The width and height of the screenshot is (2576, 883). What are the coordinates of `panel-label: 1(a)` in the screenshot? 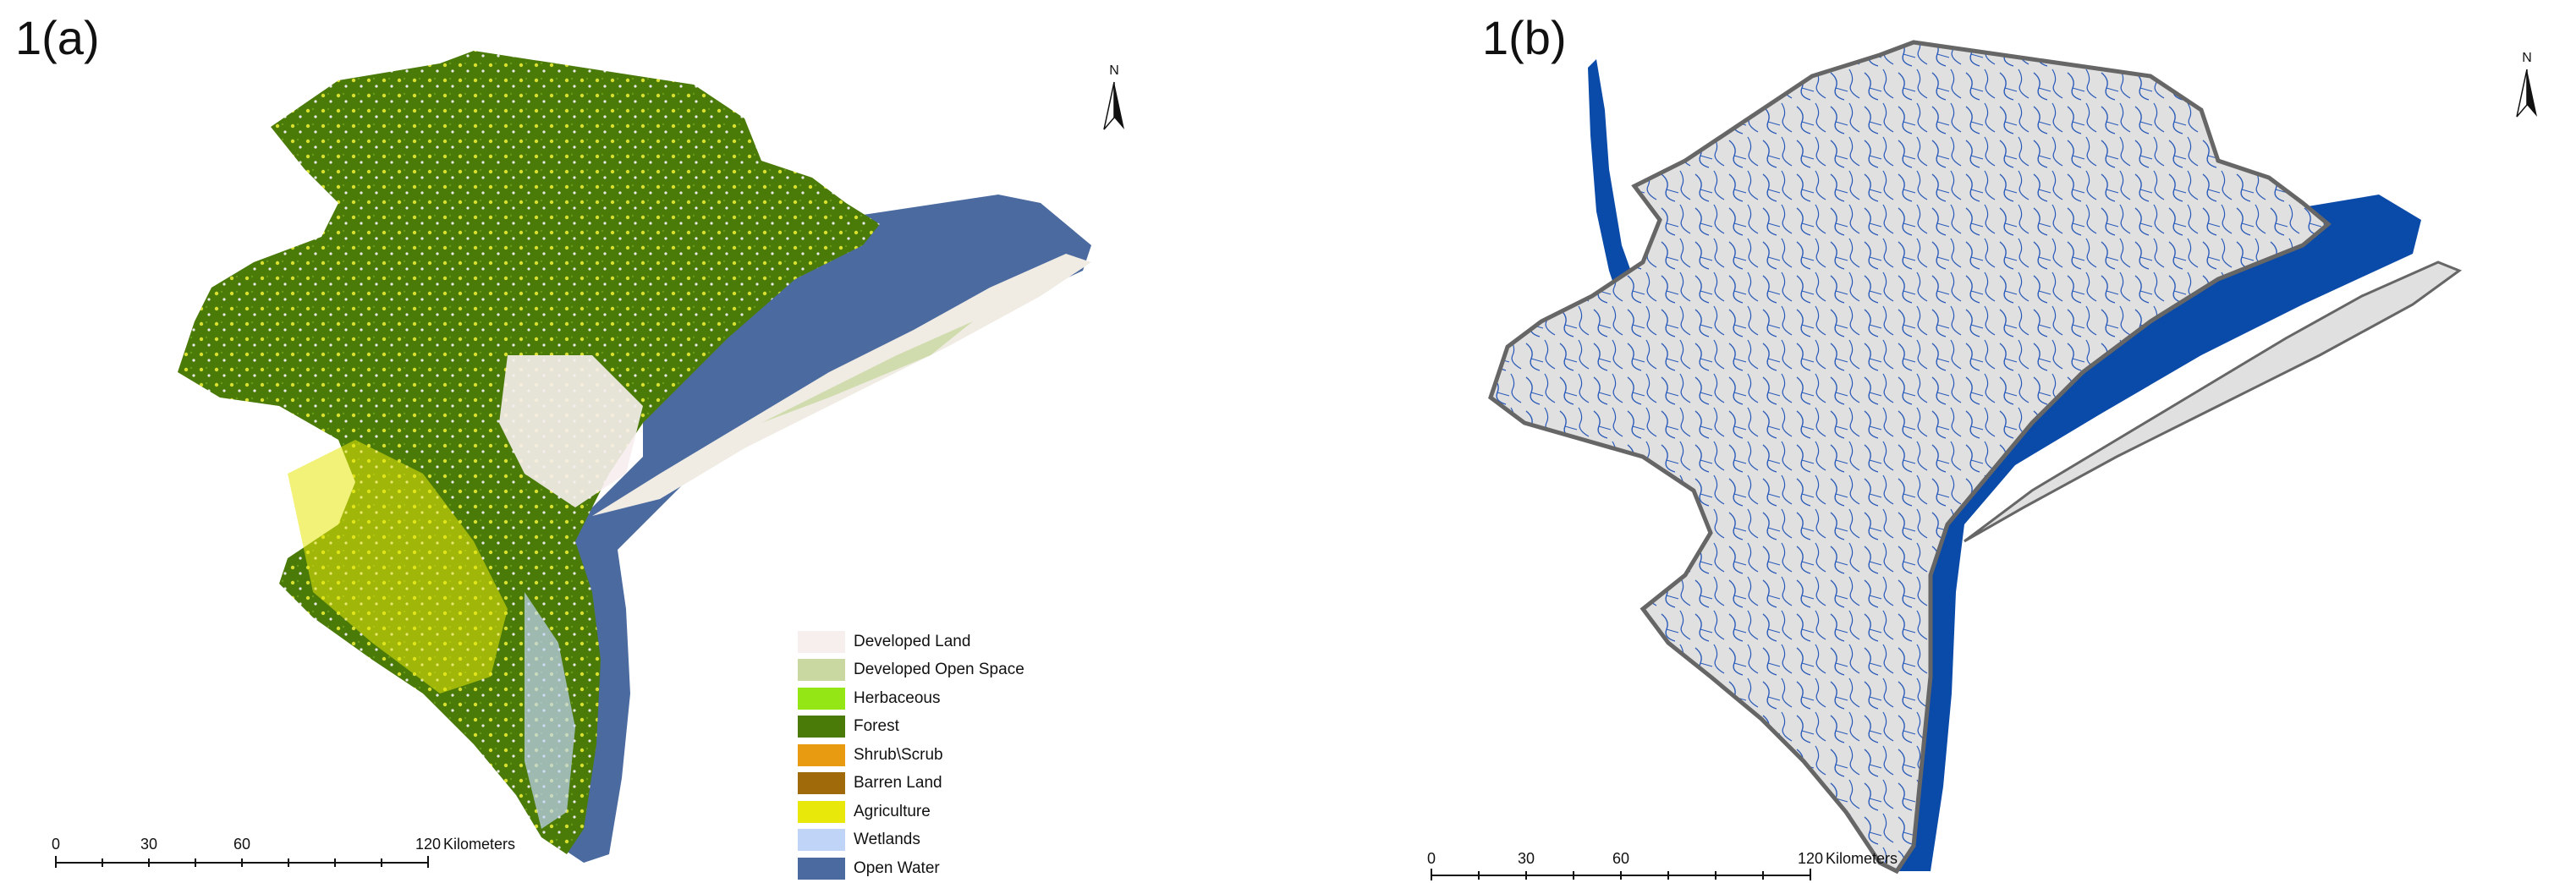 It's located at (57, 37).